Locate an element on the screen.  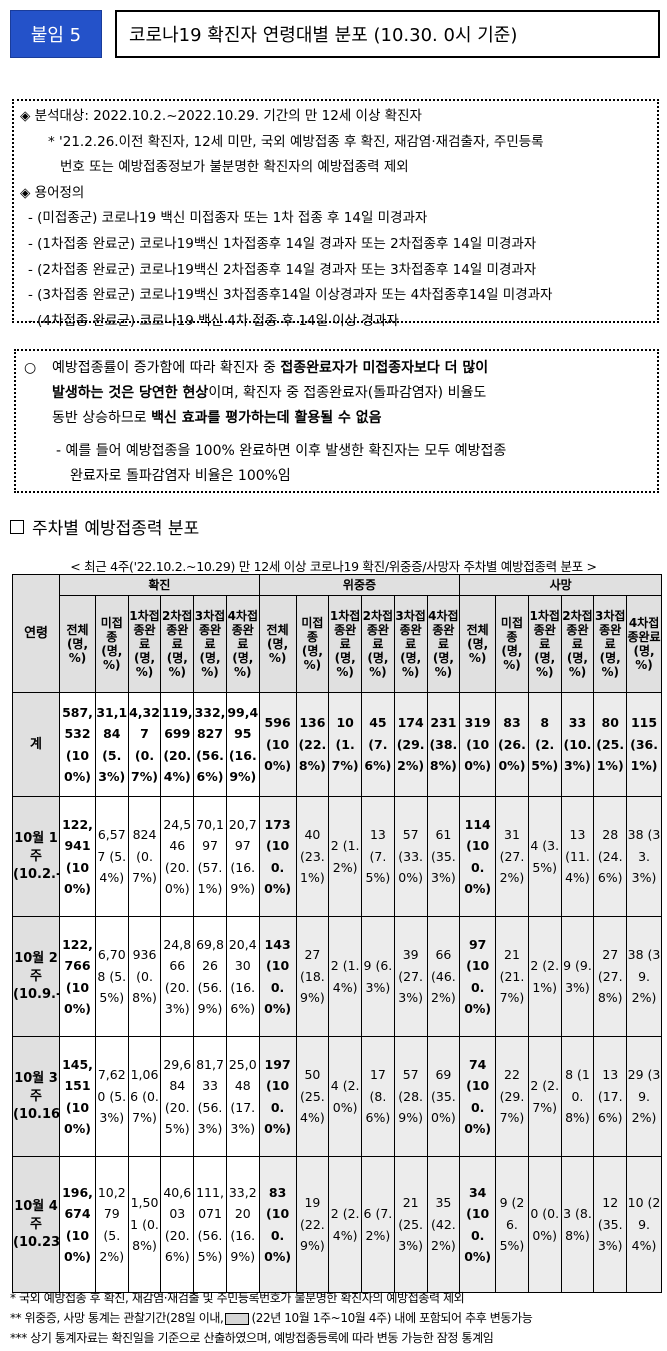
note-text: 이며, 확진자 중 접종완료자(돌파감염자) 비율도 is located at coordinates (347, 393).